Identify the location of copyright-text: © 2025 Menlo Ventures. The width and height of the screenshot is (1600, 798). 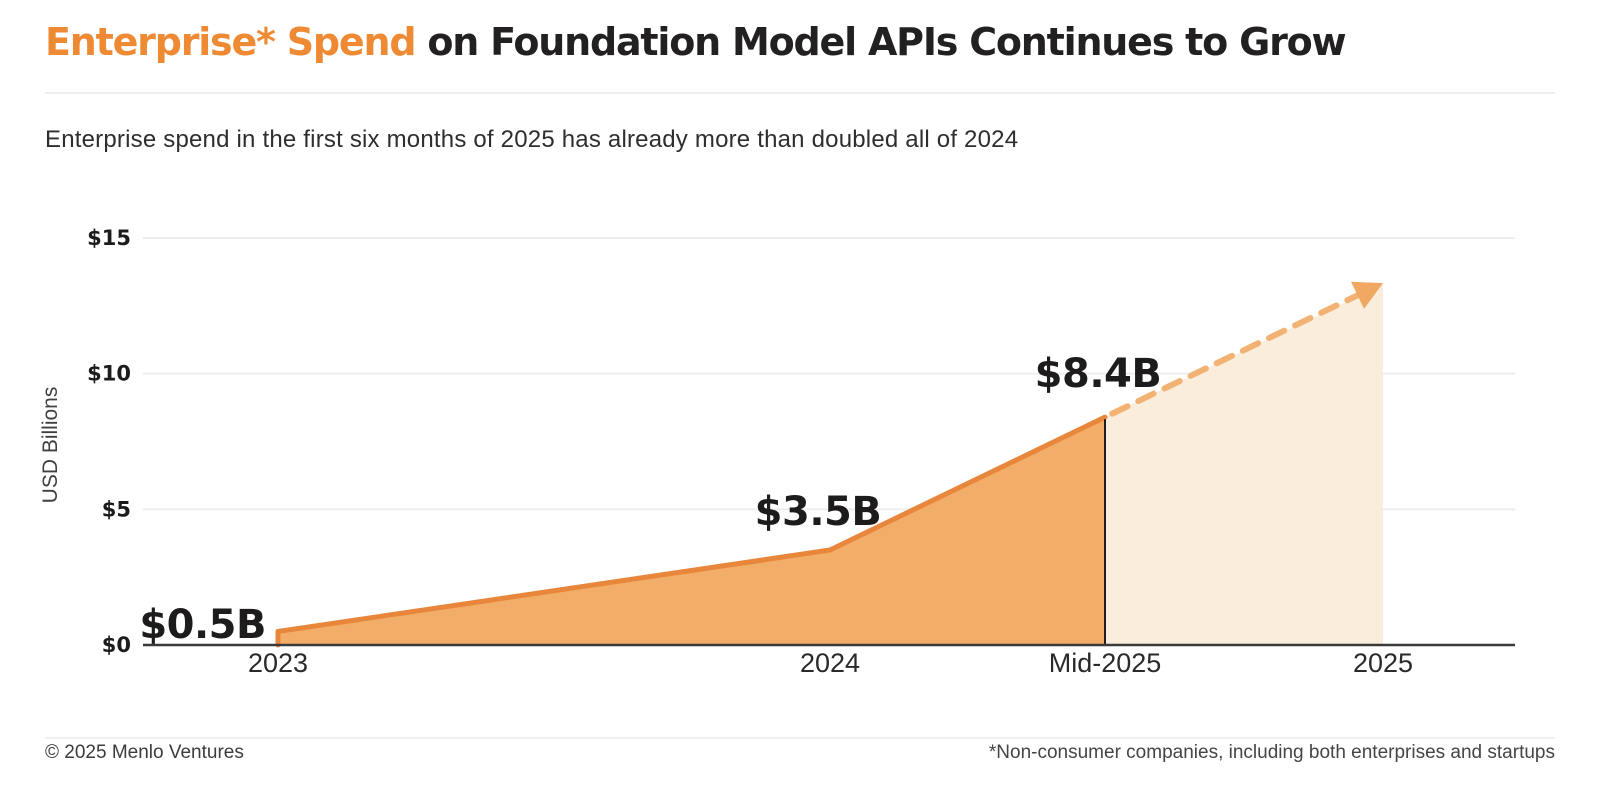
(144, 752).